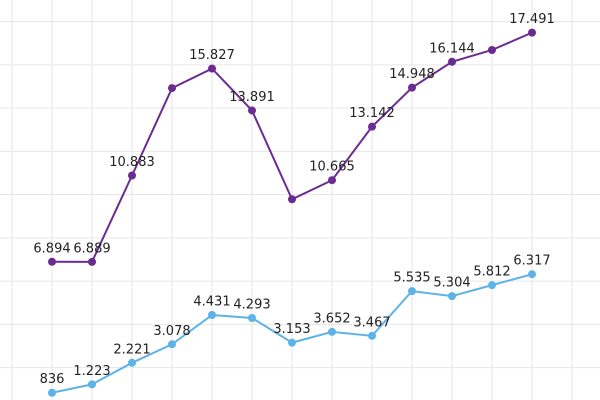 This screenshot has height=400, width=600. What do you see at coordinates (91, 371) in the screenshot?
I see `data-label: 1.223` at bounding box center [91, 371].